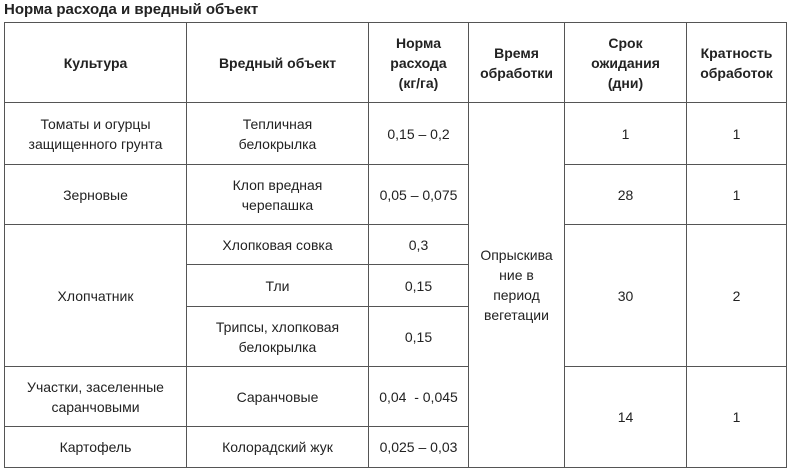 The width and height of the screenshot is (790, 470). Describe the element at coordinates (277, 396) in the screenshot. I see `cell-pest: Саранчовые` at that location.